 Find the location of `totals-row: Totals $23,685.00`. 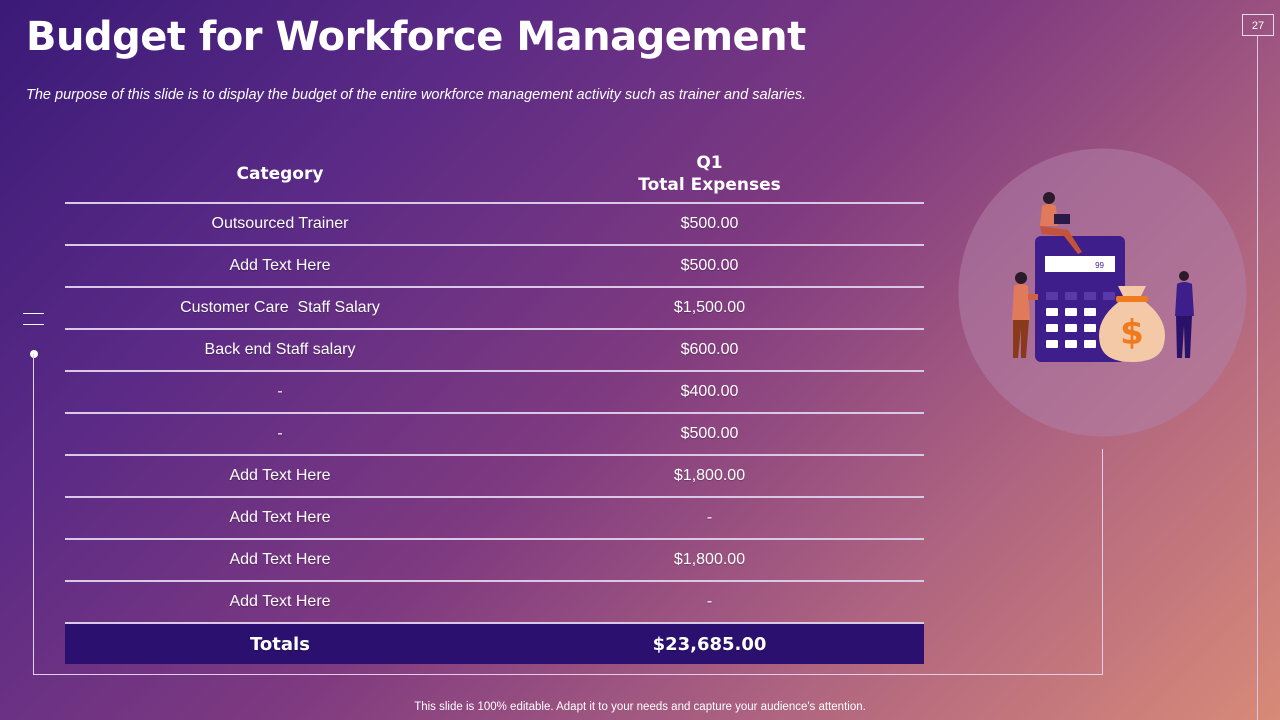

totals-row: Totals $23,685.00 is located at coordinates (494, 643).